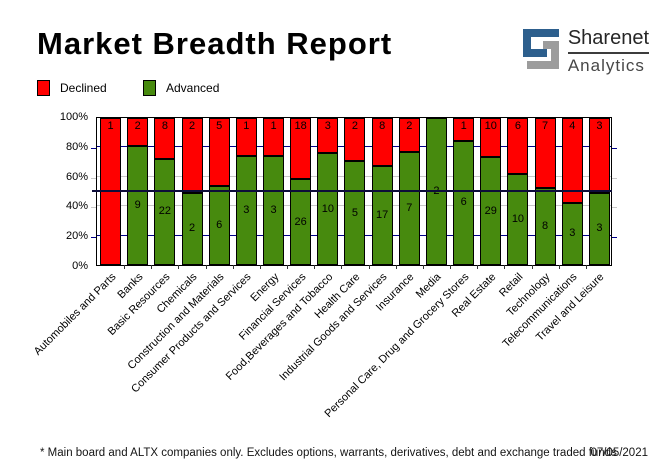  I want to click on advanced-segment: 9, so click(138, 204).